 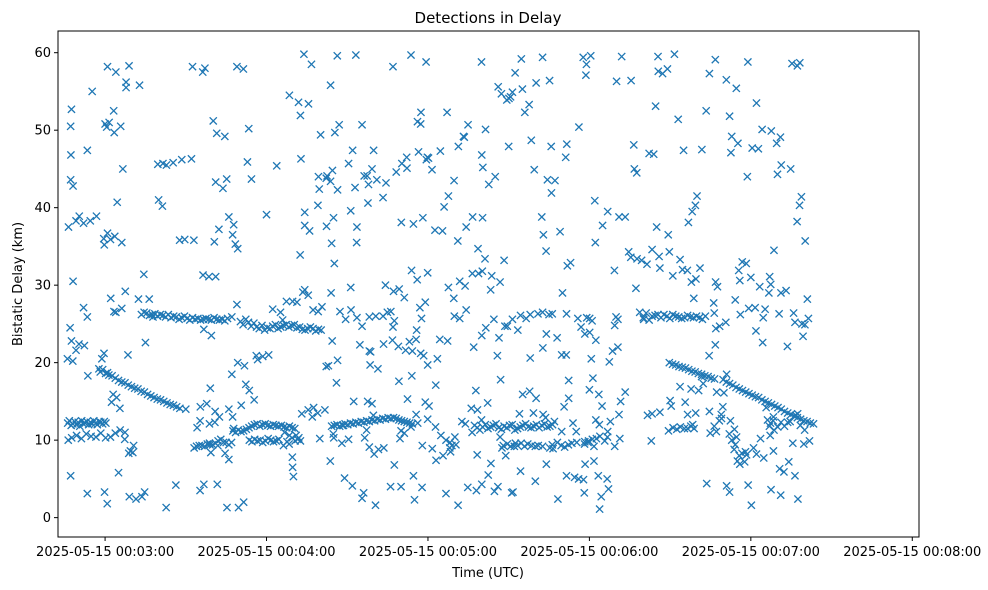 What do you see at coordinates (428, 552) in the screenshot?
I see `x-tick-label-2: 2025-05-15 00:05:00` at bounding box center [428, 552].